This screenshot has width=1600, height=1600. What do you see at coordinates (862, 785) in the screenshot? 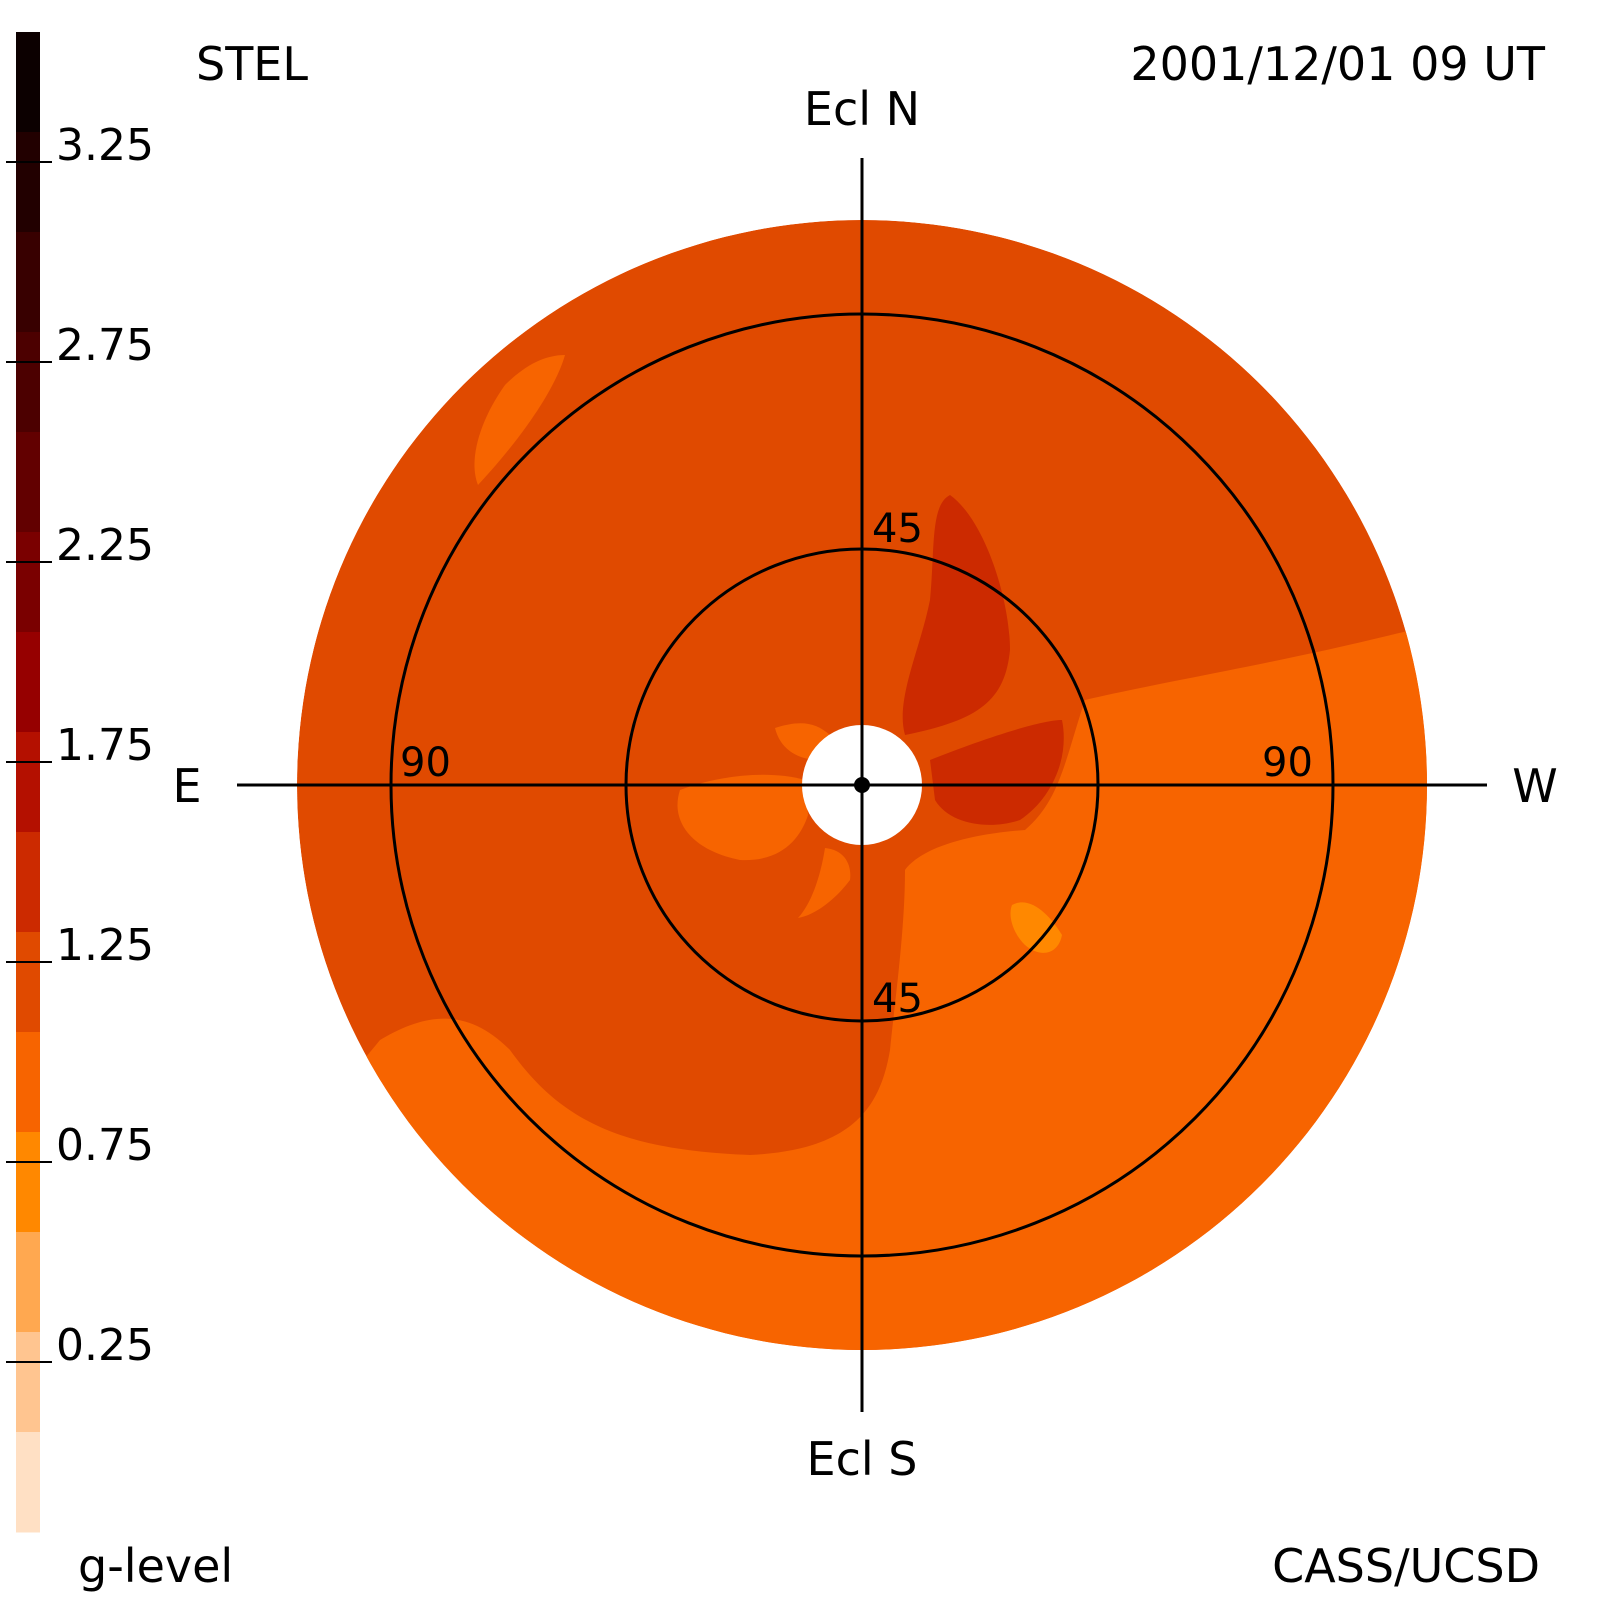
I see `sun-center-dot` at bounding box center [862, 785].